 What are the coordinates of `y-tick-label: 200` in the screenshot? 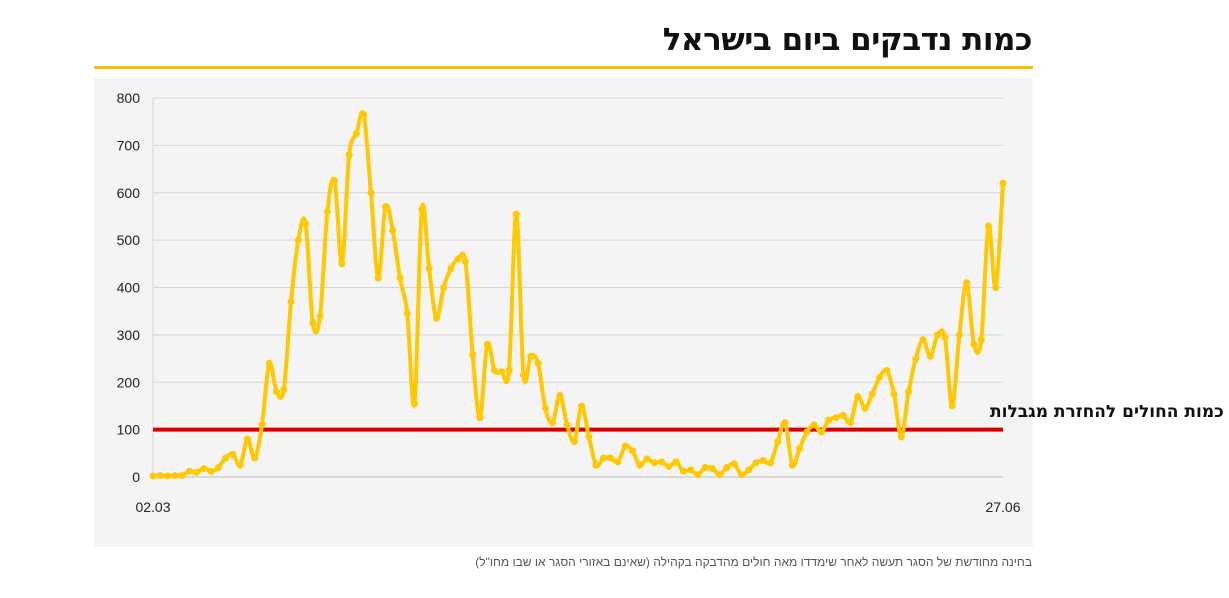 It's located at (129, 382).